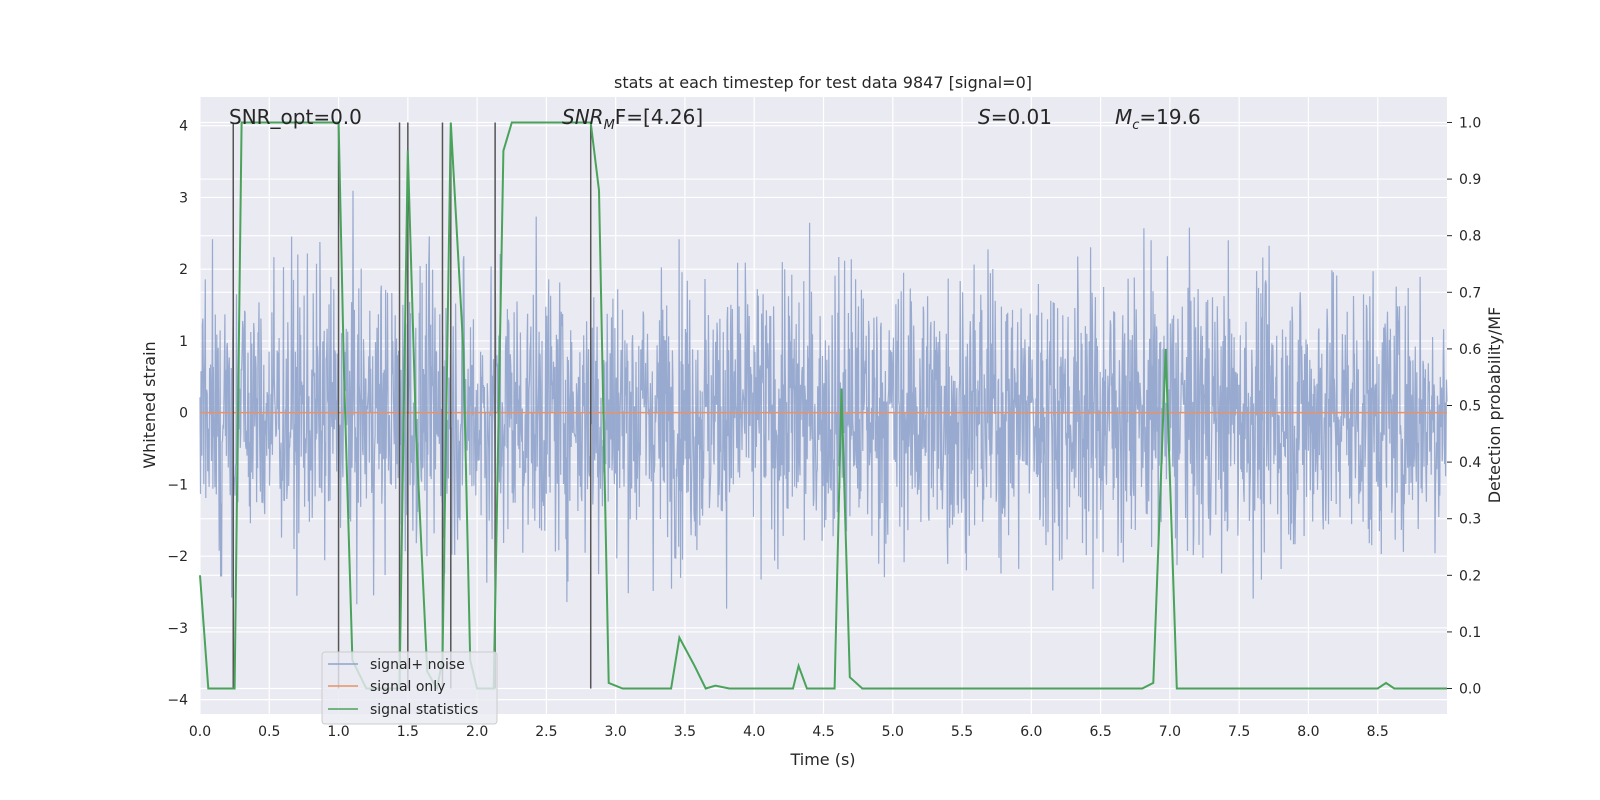 The width and height of the screenshot is (1600, 800). I want to click on y-tick-labels: 4 3 2 1 0 −1 −2 −3 −4, so click(177, 414).